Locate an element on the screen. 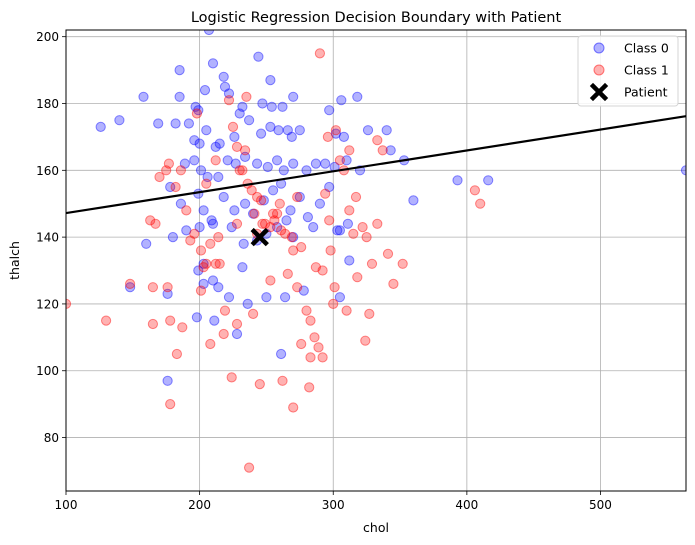 This screenshot has width=695, height=545. y-tick-label: 180 is located at coordinates (47, 104).